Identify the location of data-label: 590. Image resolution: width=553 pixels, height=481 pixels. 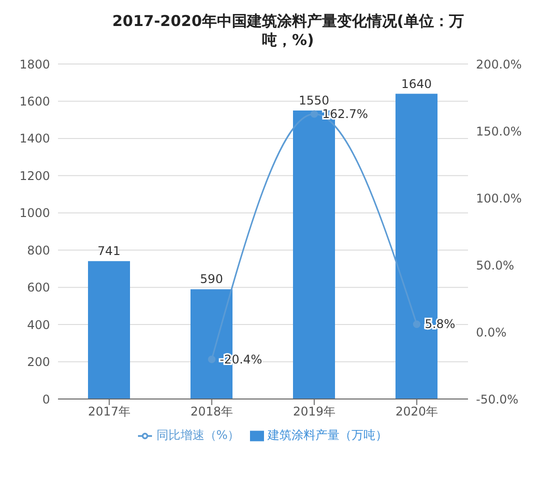
(211, 279).